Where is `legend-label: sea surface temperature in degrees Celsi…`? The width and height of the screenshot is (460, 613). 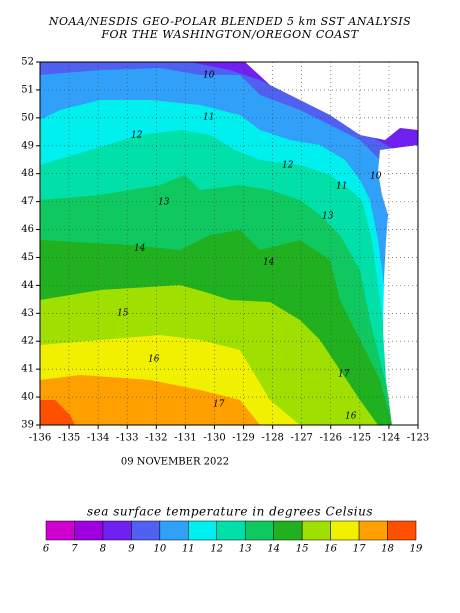
legend-label: sea surface temperature in degrees Celsi… is located at coordinates (230, 512).